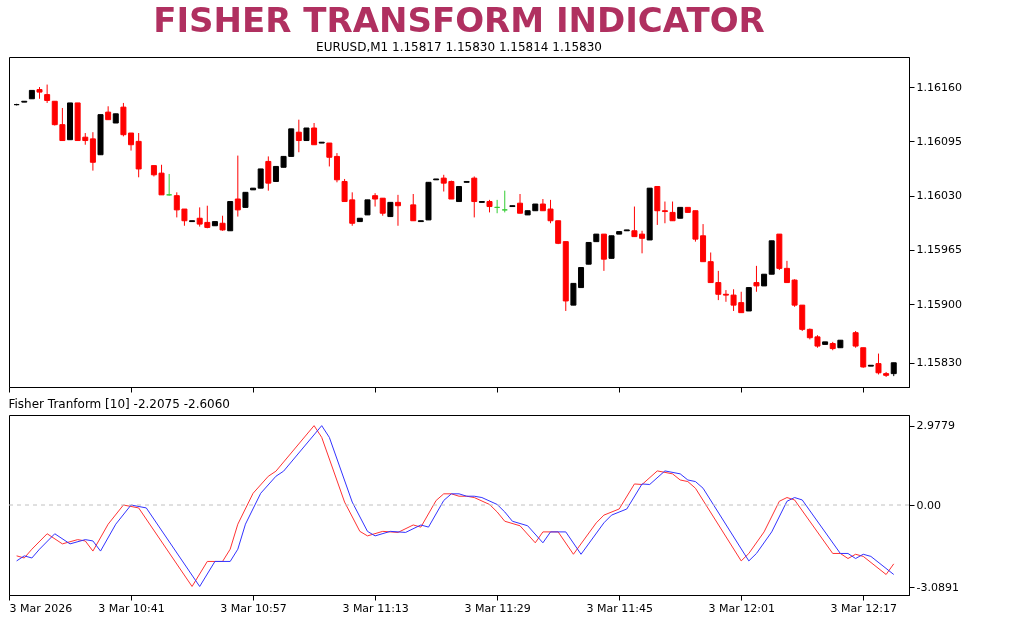 The width and height of the screenshot is (1024, 640). What do you see at coordinates (928, 505) in the screenshot?
I see `y-tick-label: 0.00` at bounding box center [928, 505].